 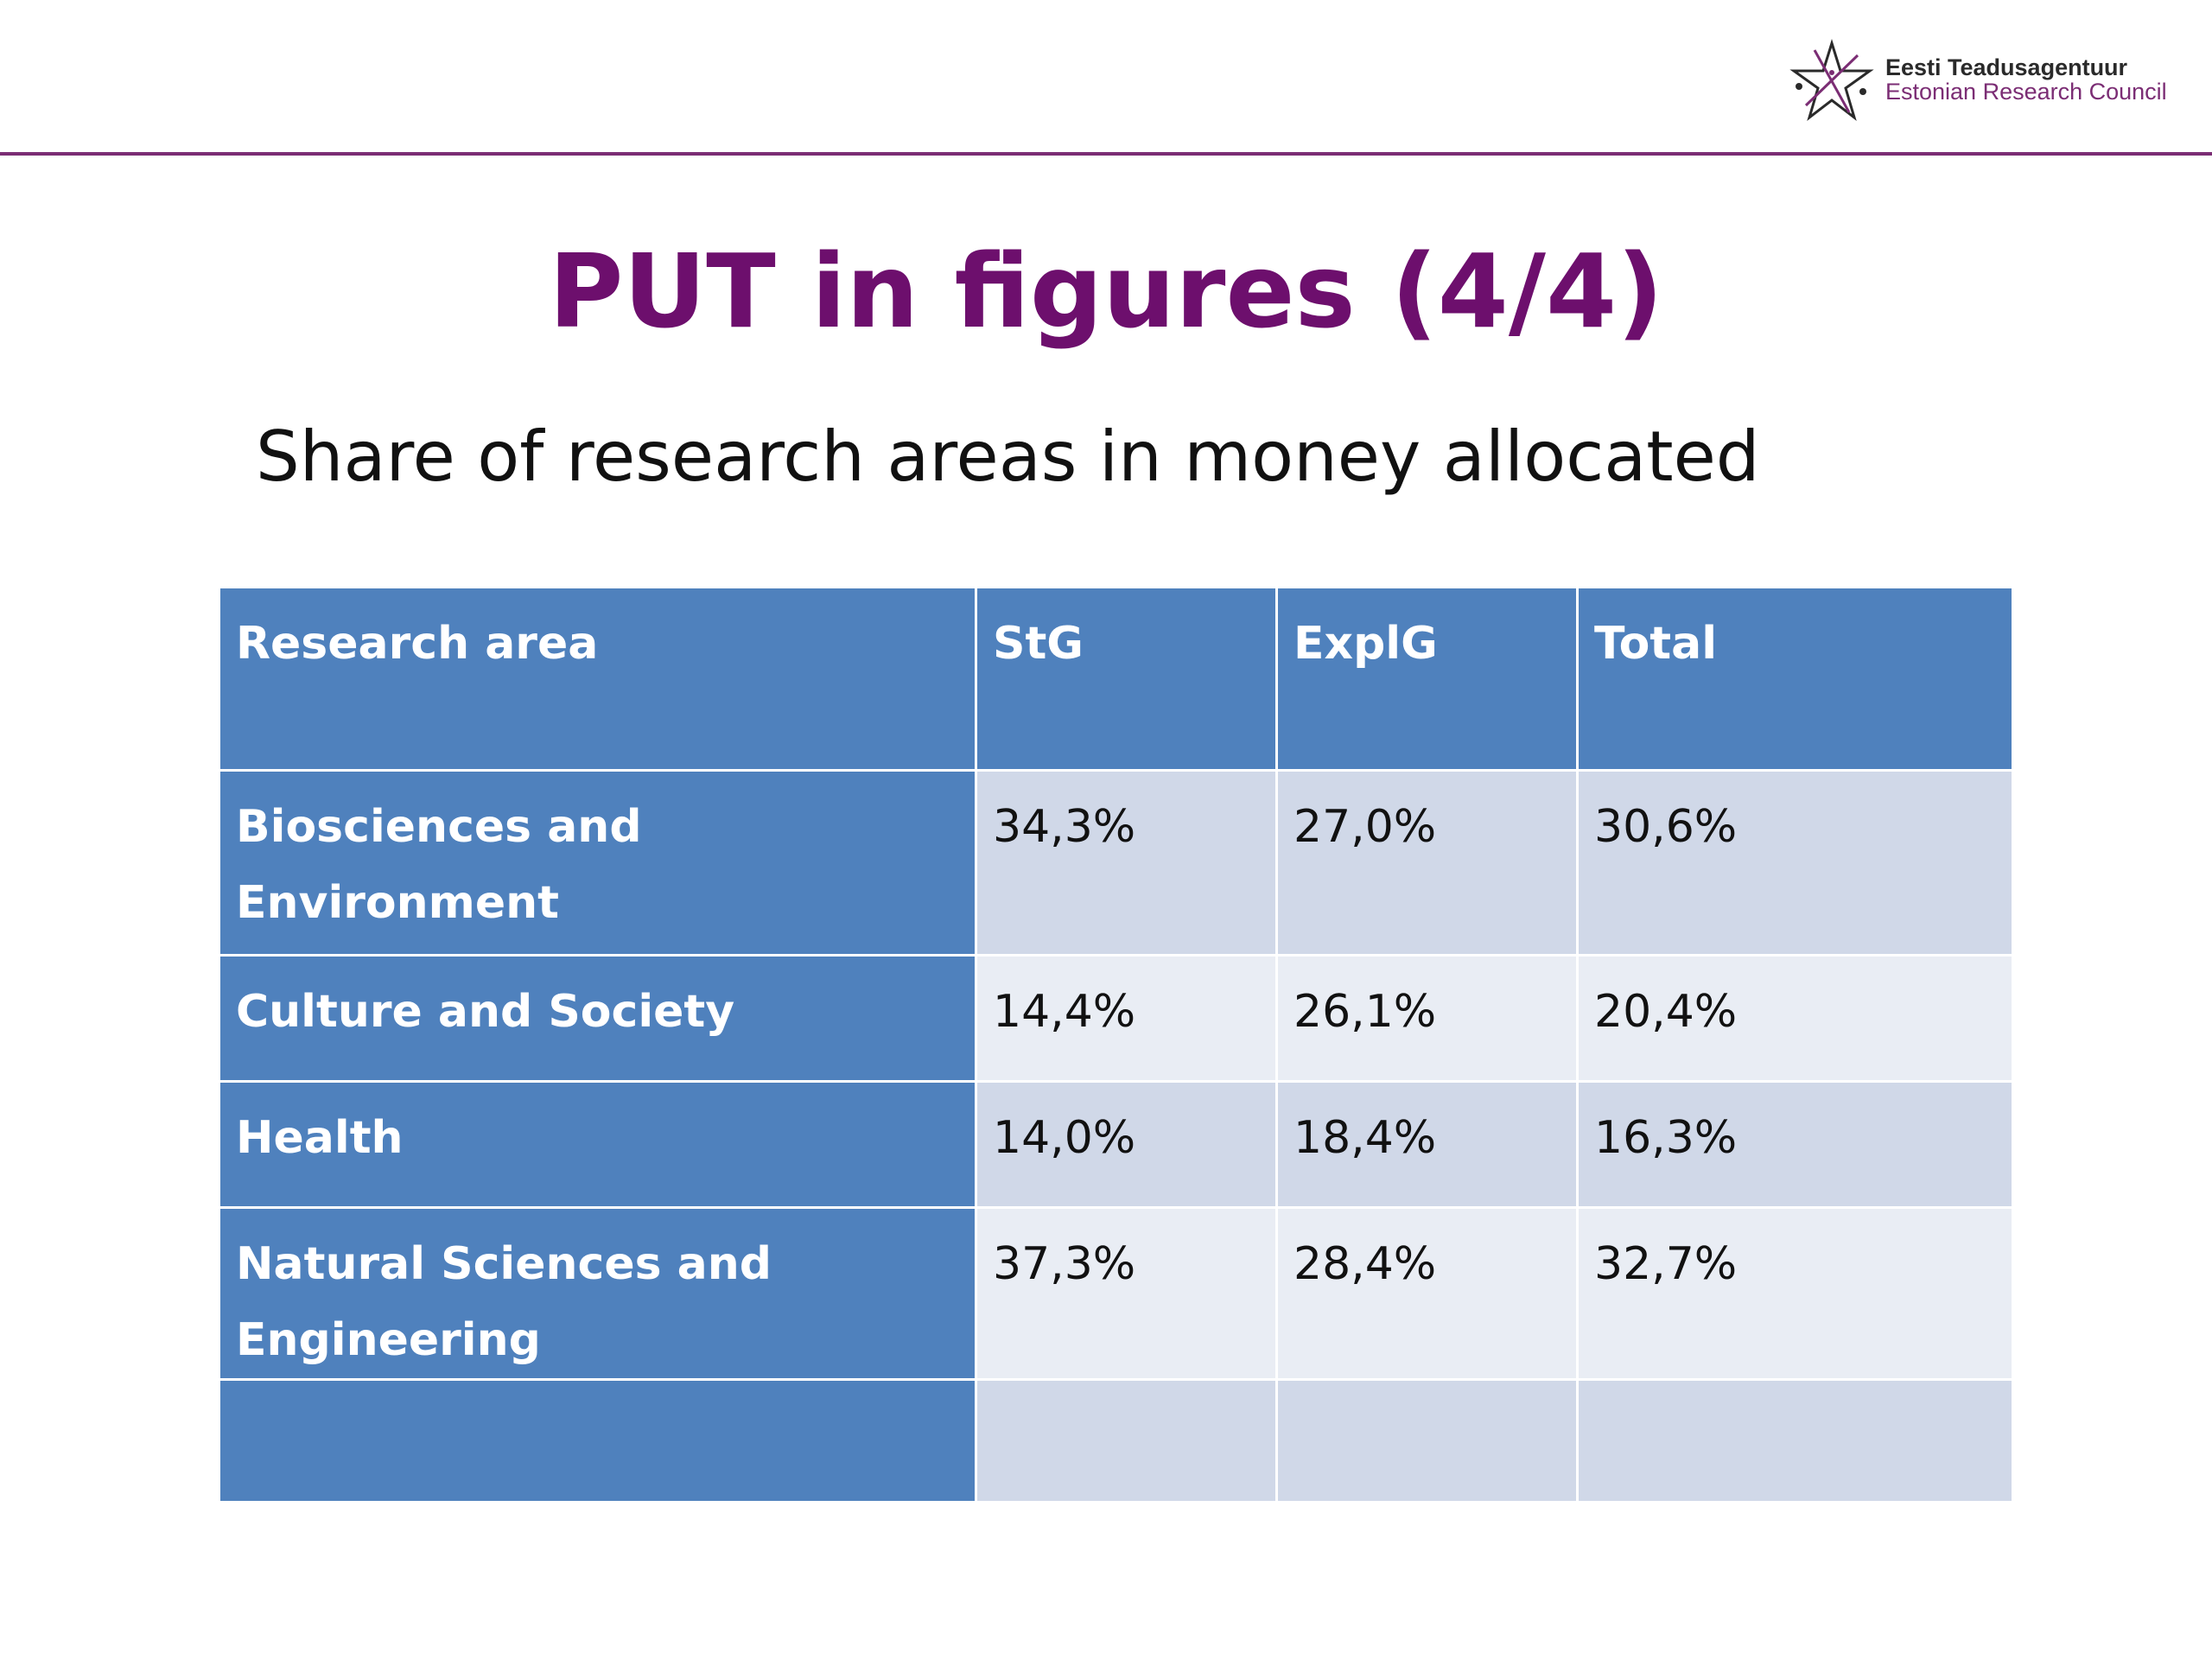 I want to click on column-header-total: Total, so click(x=1795, y=679).